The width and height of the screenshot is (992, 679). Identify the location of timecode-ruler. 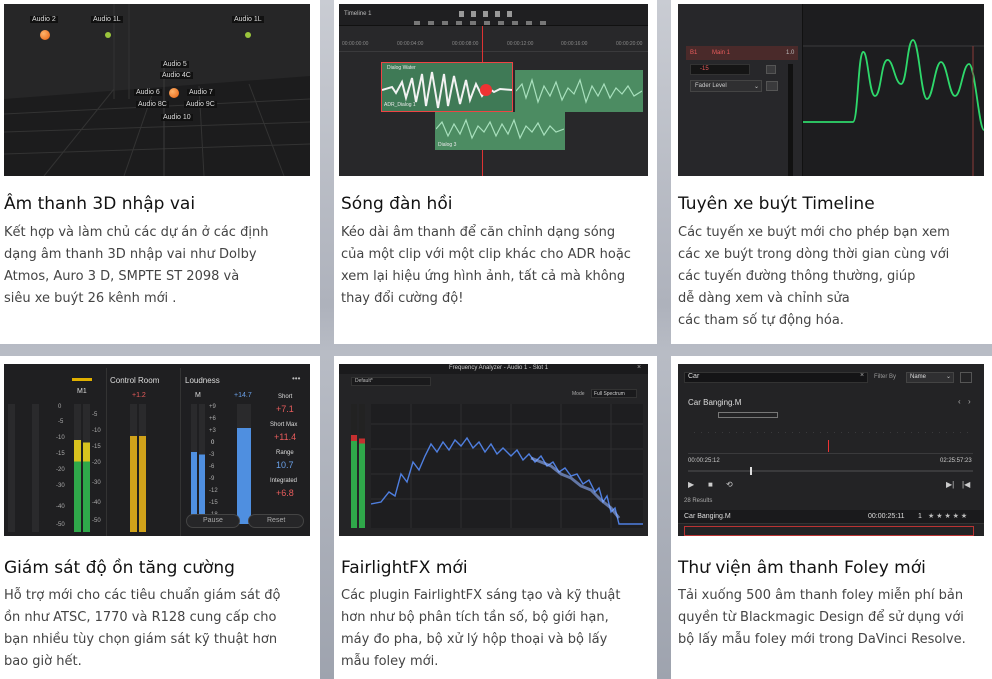
(493, 45).